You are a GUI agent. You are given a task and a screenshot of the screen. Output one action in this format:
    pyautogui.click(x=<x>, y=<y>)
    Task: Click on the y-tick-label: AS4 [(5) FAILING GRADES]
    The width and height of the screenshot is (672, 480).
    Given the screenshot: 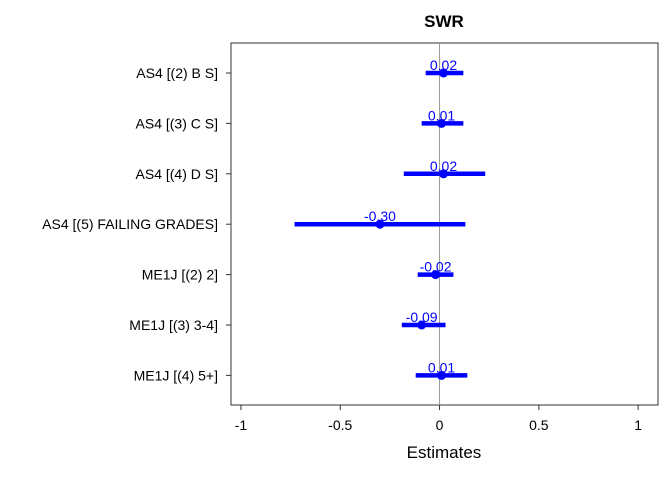 What is the action you would take?
    pyautogui.click(x=130, y=224)
    